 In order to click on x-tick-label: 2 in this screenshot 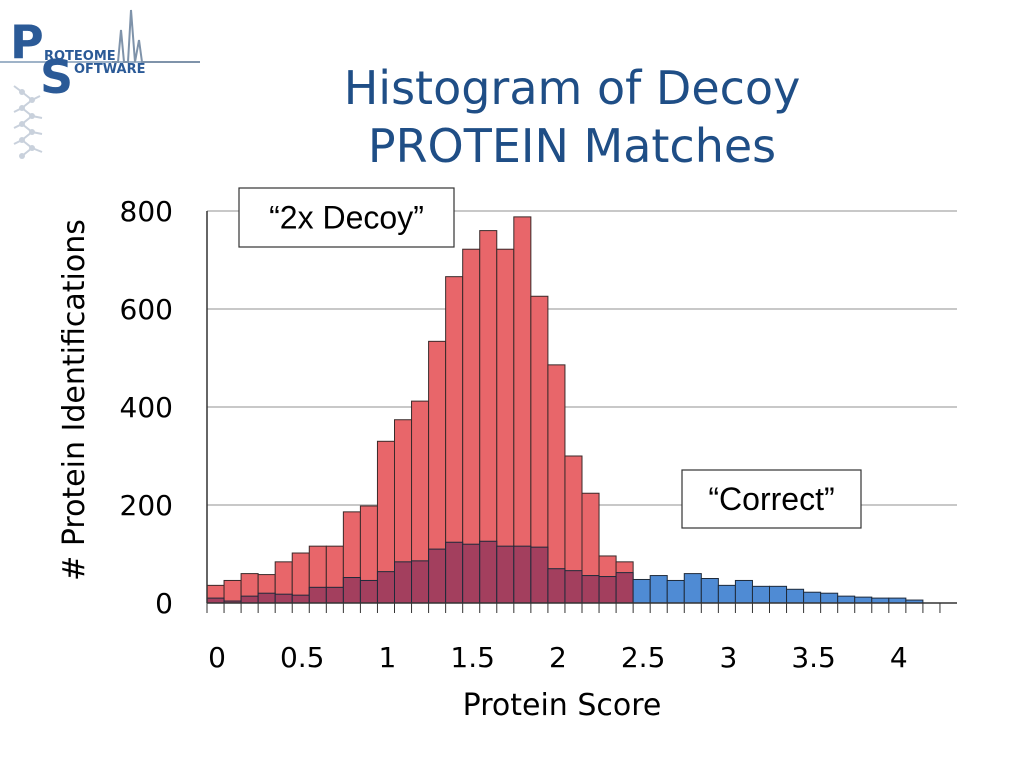, I will do `click(558, 657)`.